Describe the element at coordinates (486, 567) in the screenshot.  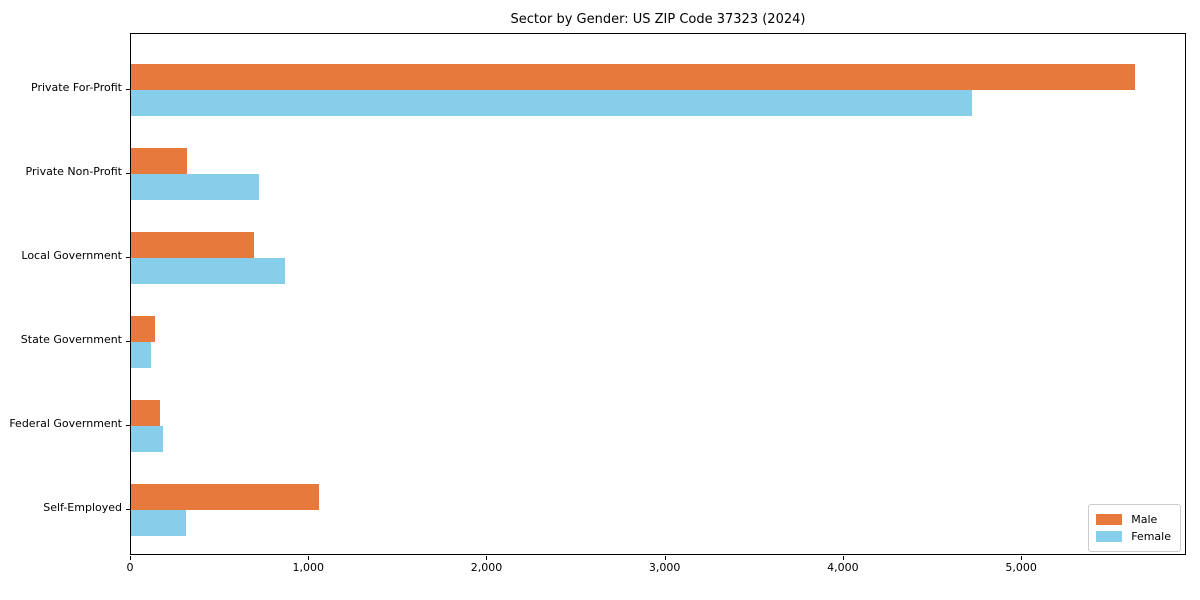
I see `x-tick-label: 2,000` at that location.